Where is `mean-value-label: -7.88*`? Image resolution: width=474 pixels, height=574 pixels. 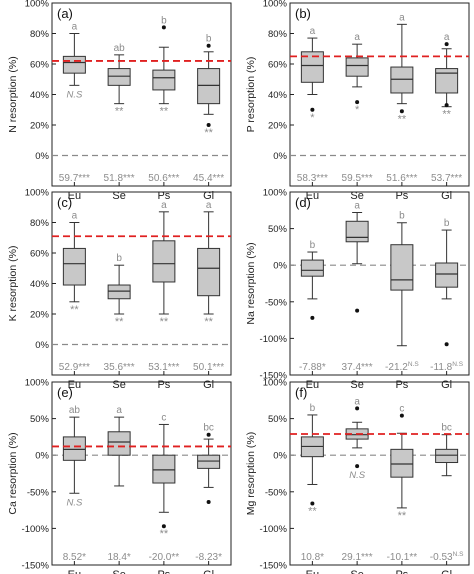
mean-value-label: -7.88* is located at coordinates (312, 367).